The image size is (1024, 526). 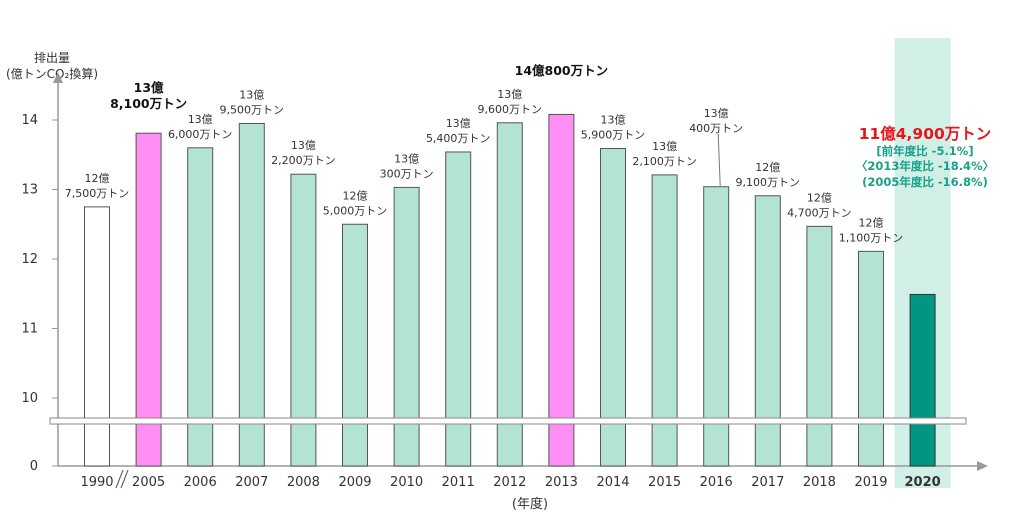 I want to click on y-tick-label: 12, so click(x=29, y=259).